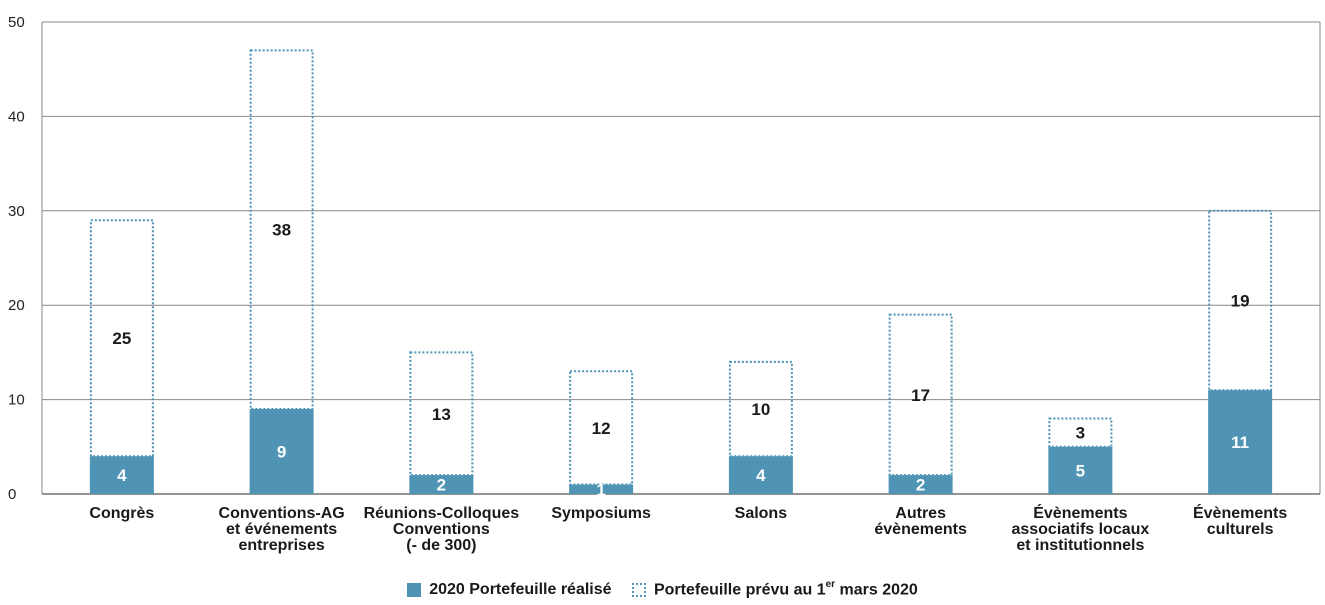 This screenshot has width=1325, height=605. I want to click on y-tick-label: 40, so click(16, 116).